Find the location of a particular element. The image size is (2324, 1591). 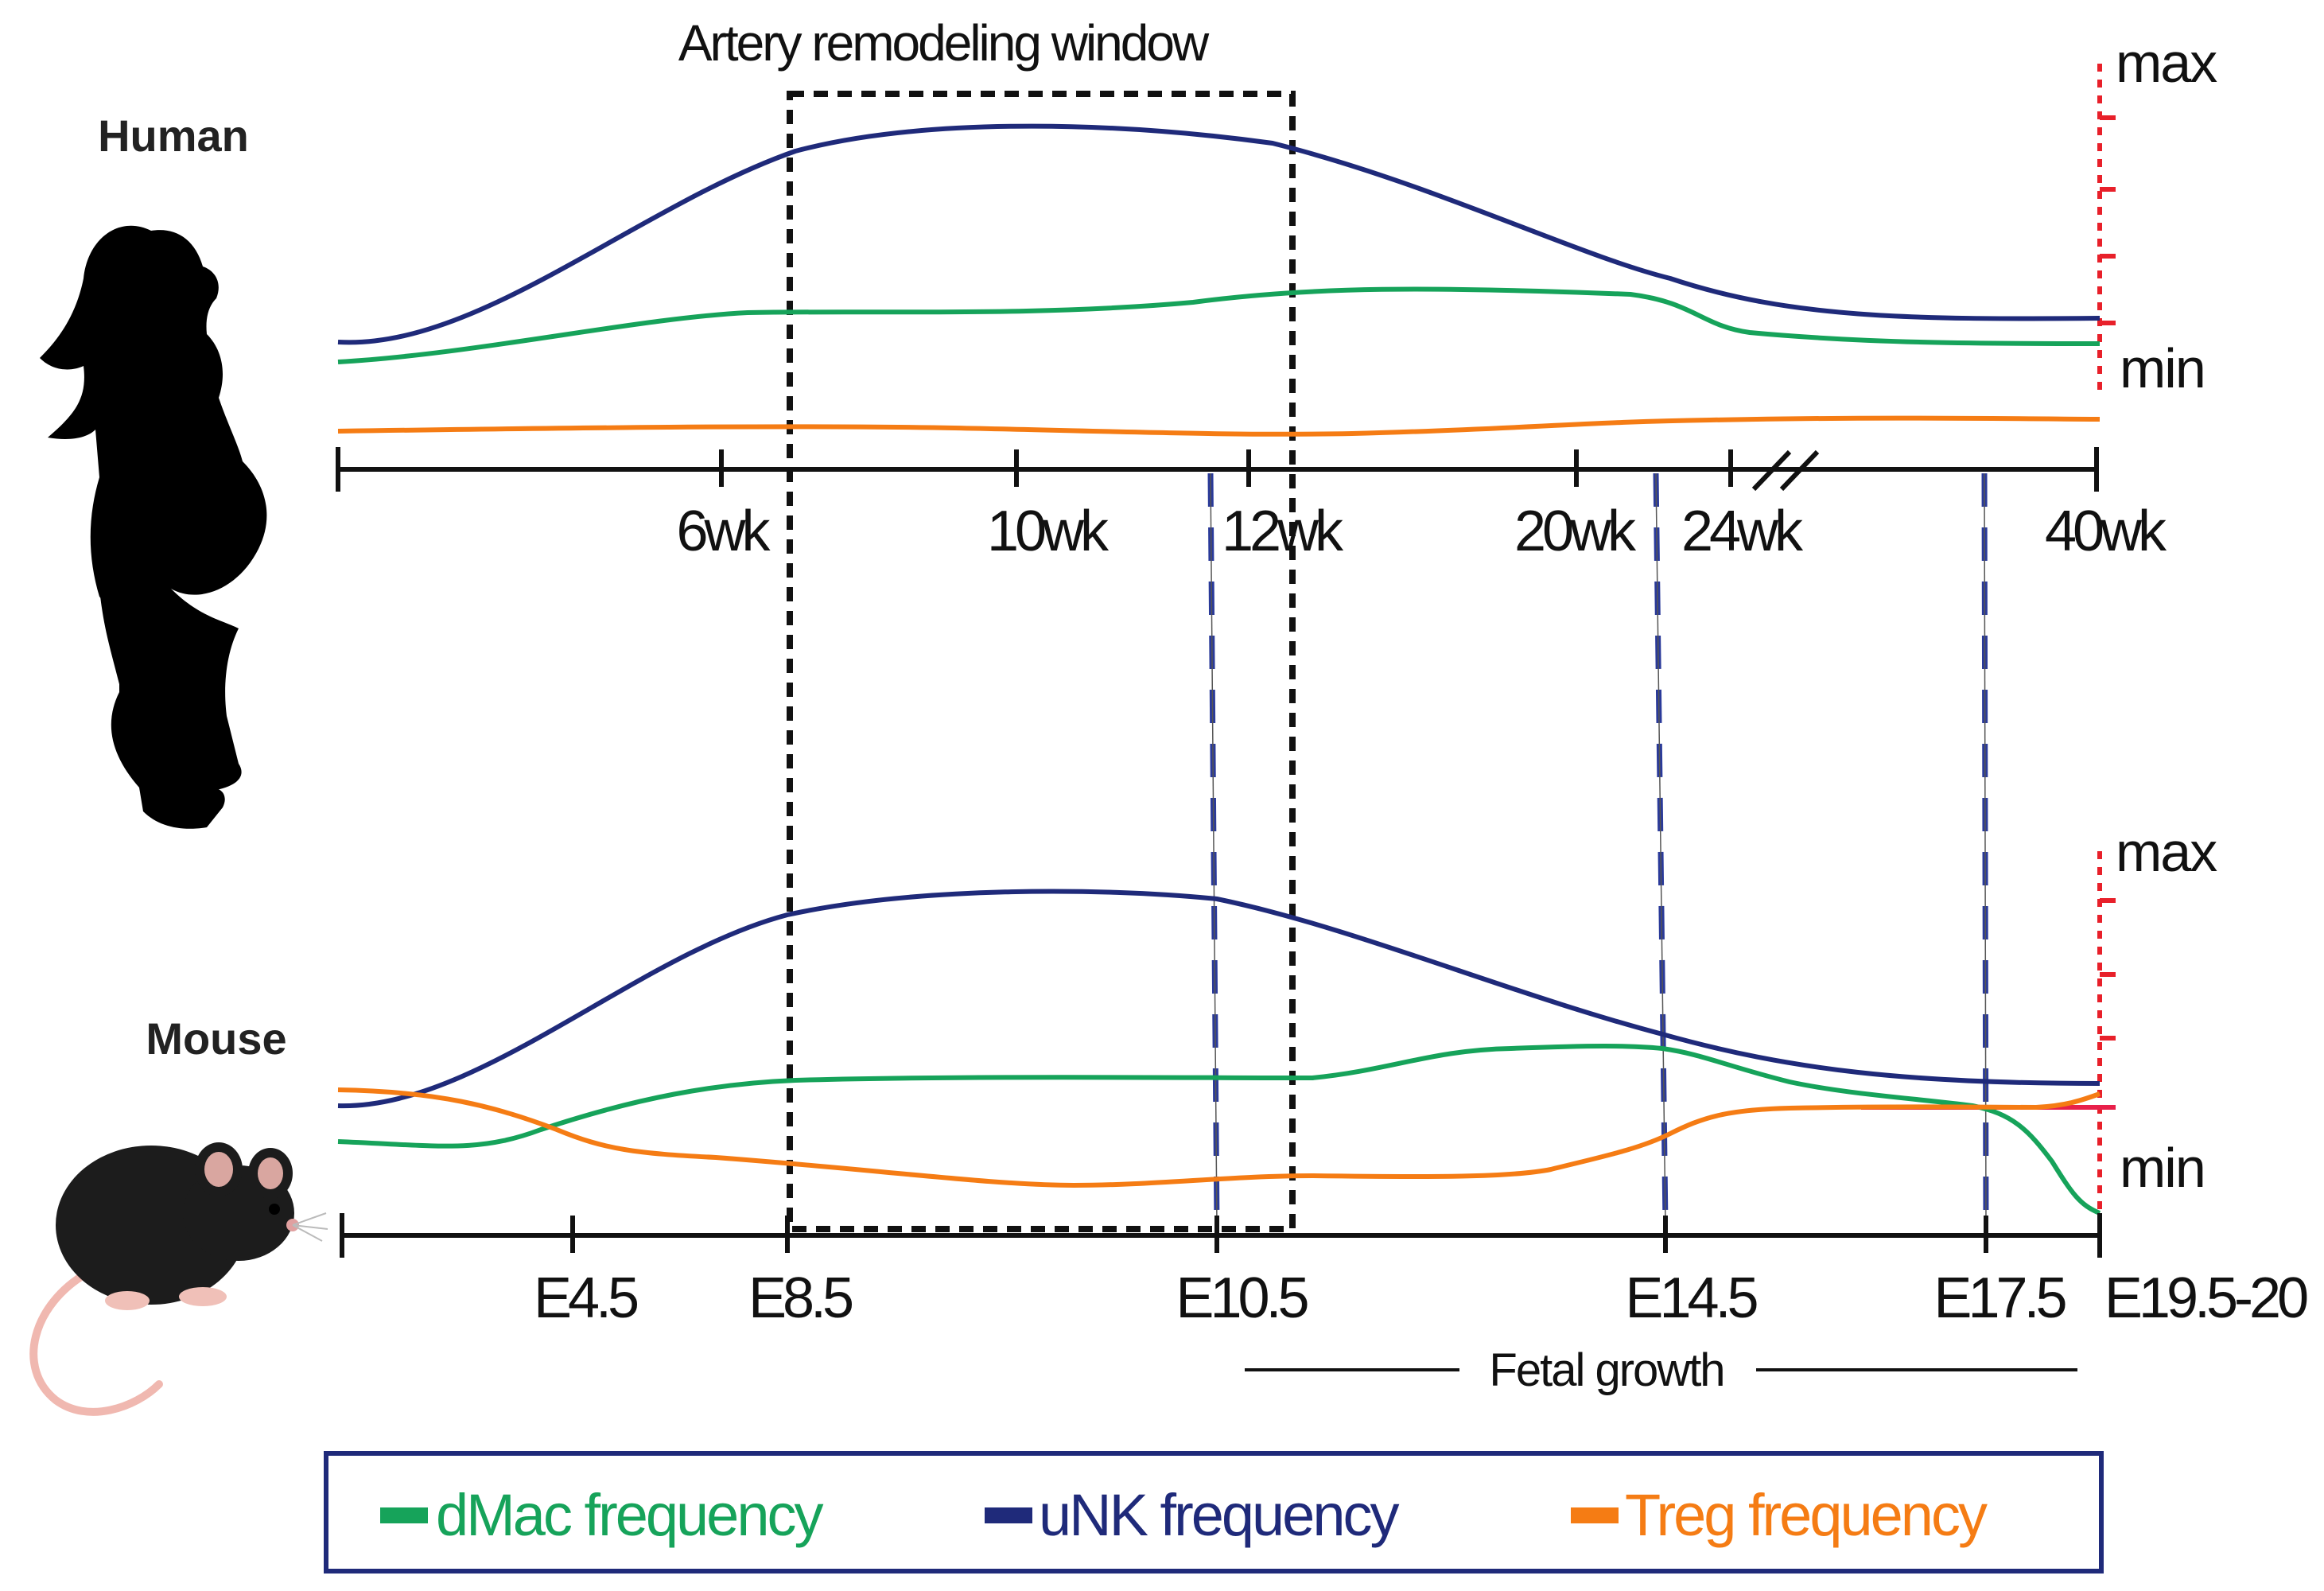

mouse-icon is located at coordinates (178, 1279).